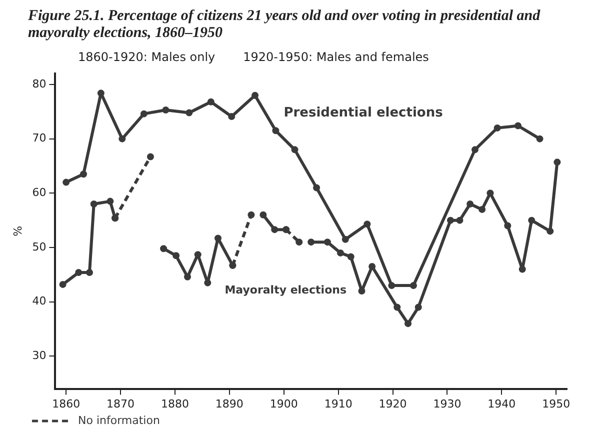  Describe the element at coordinates (39, 138) in the screenshot. I see `y-tick-label: 70` at that location.